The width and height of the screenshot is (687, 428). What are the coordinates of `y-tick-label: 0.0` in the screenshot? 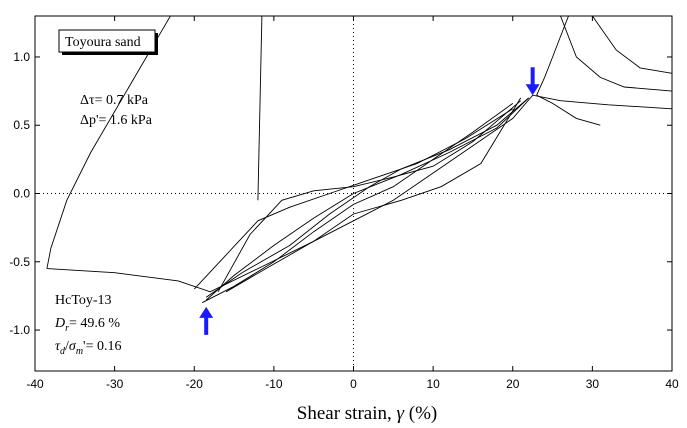 It's located at (21, 194).